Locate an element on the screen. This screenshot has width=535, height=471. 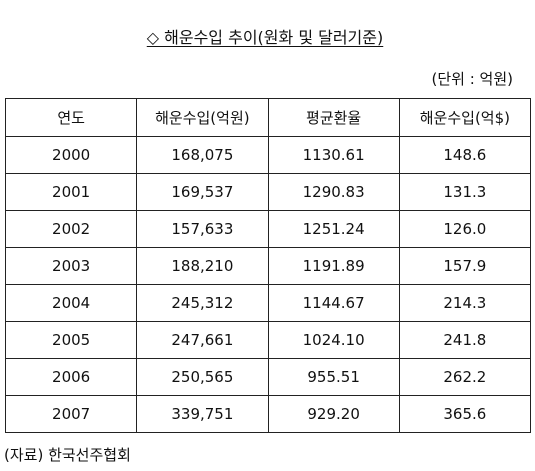
table-cell: 126.0 is located at coordinates (465, 229).